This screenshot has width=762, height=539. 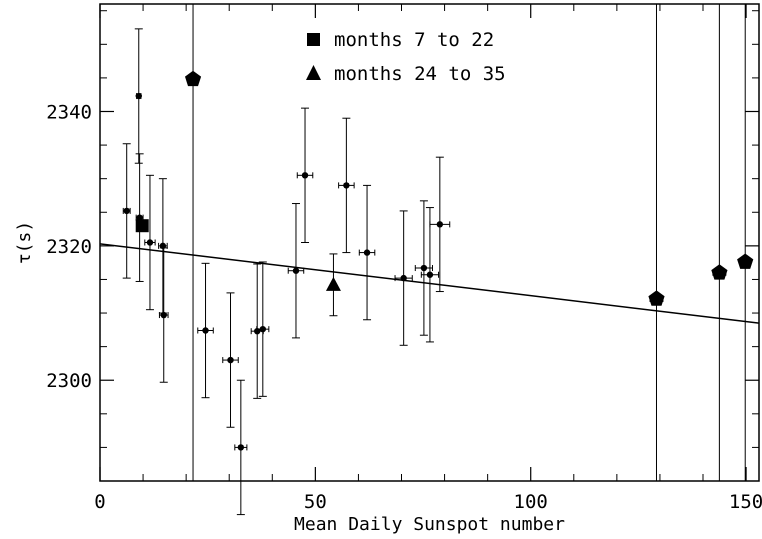 I want to click on x-axis-label: Mean Daily Sunspot number, so click(x=429, y=524).